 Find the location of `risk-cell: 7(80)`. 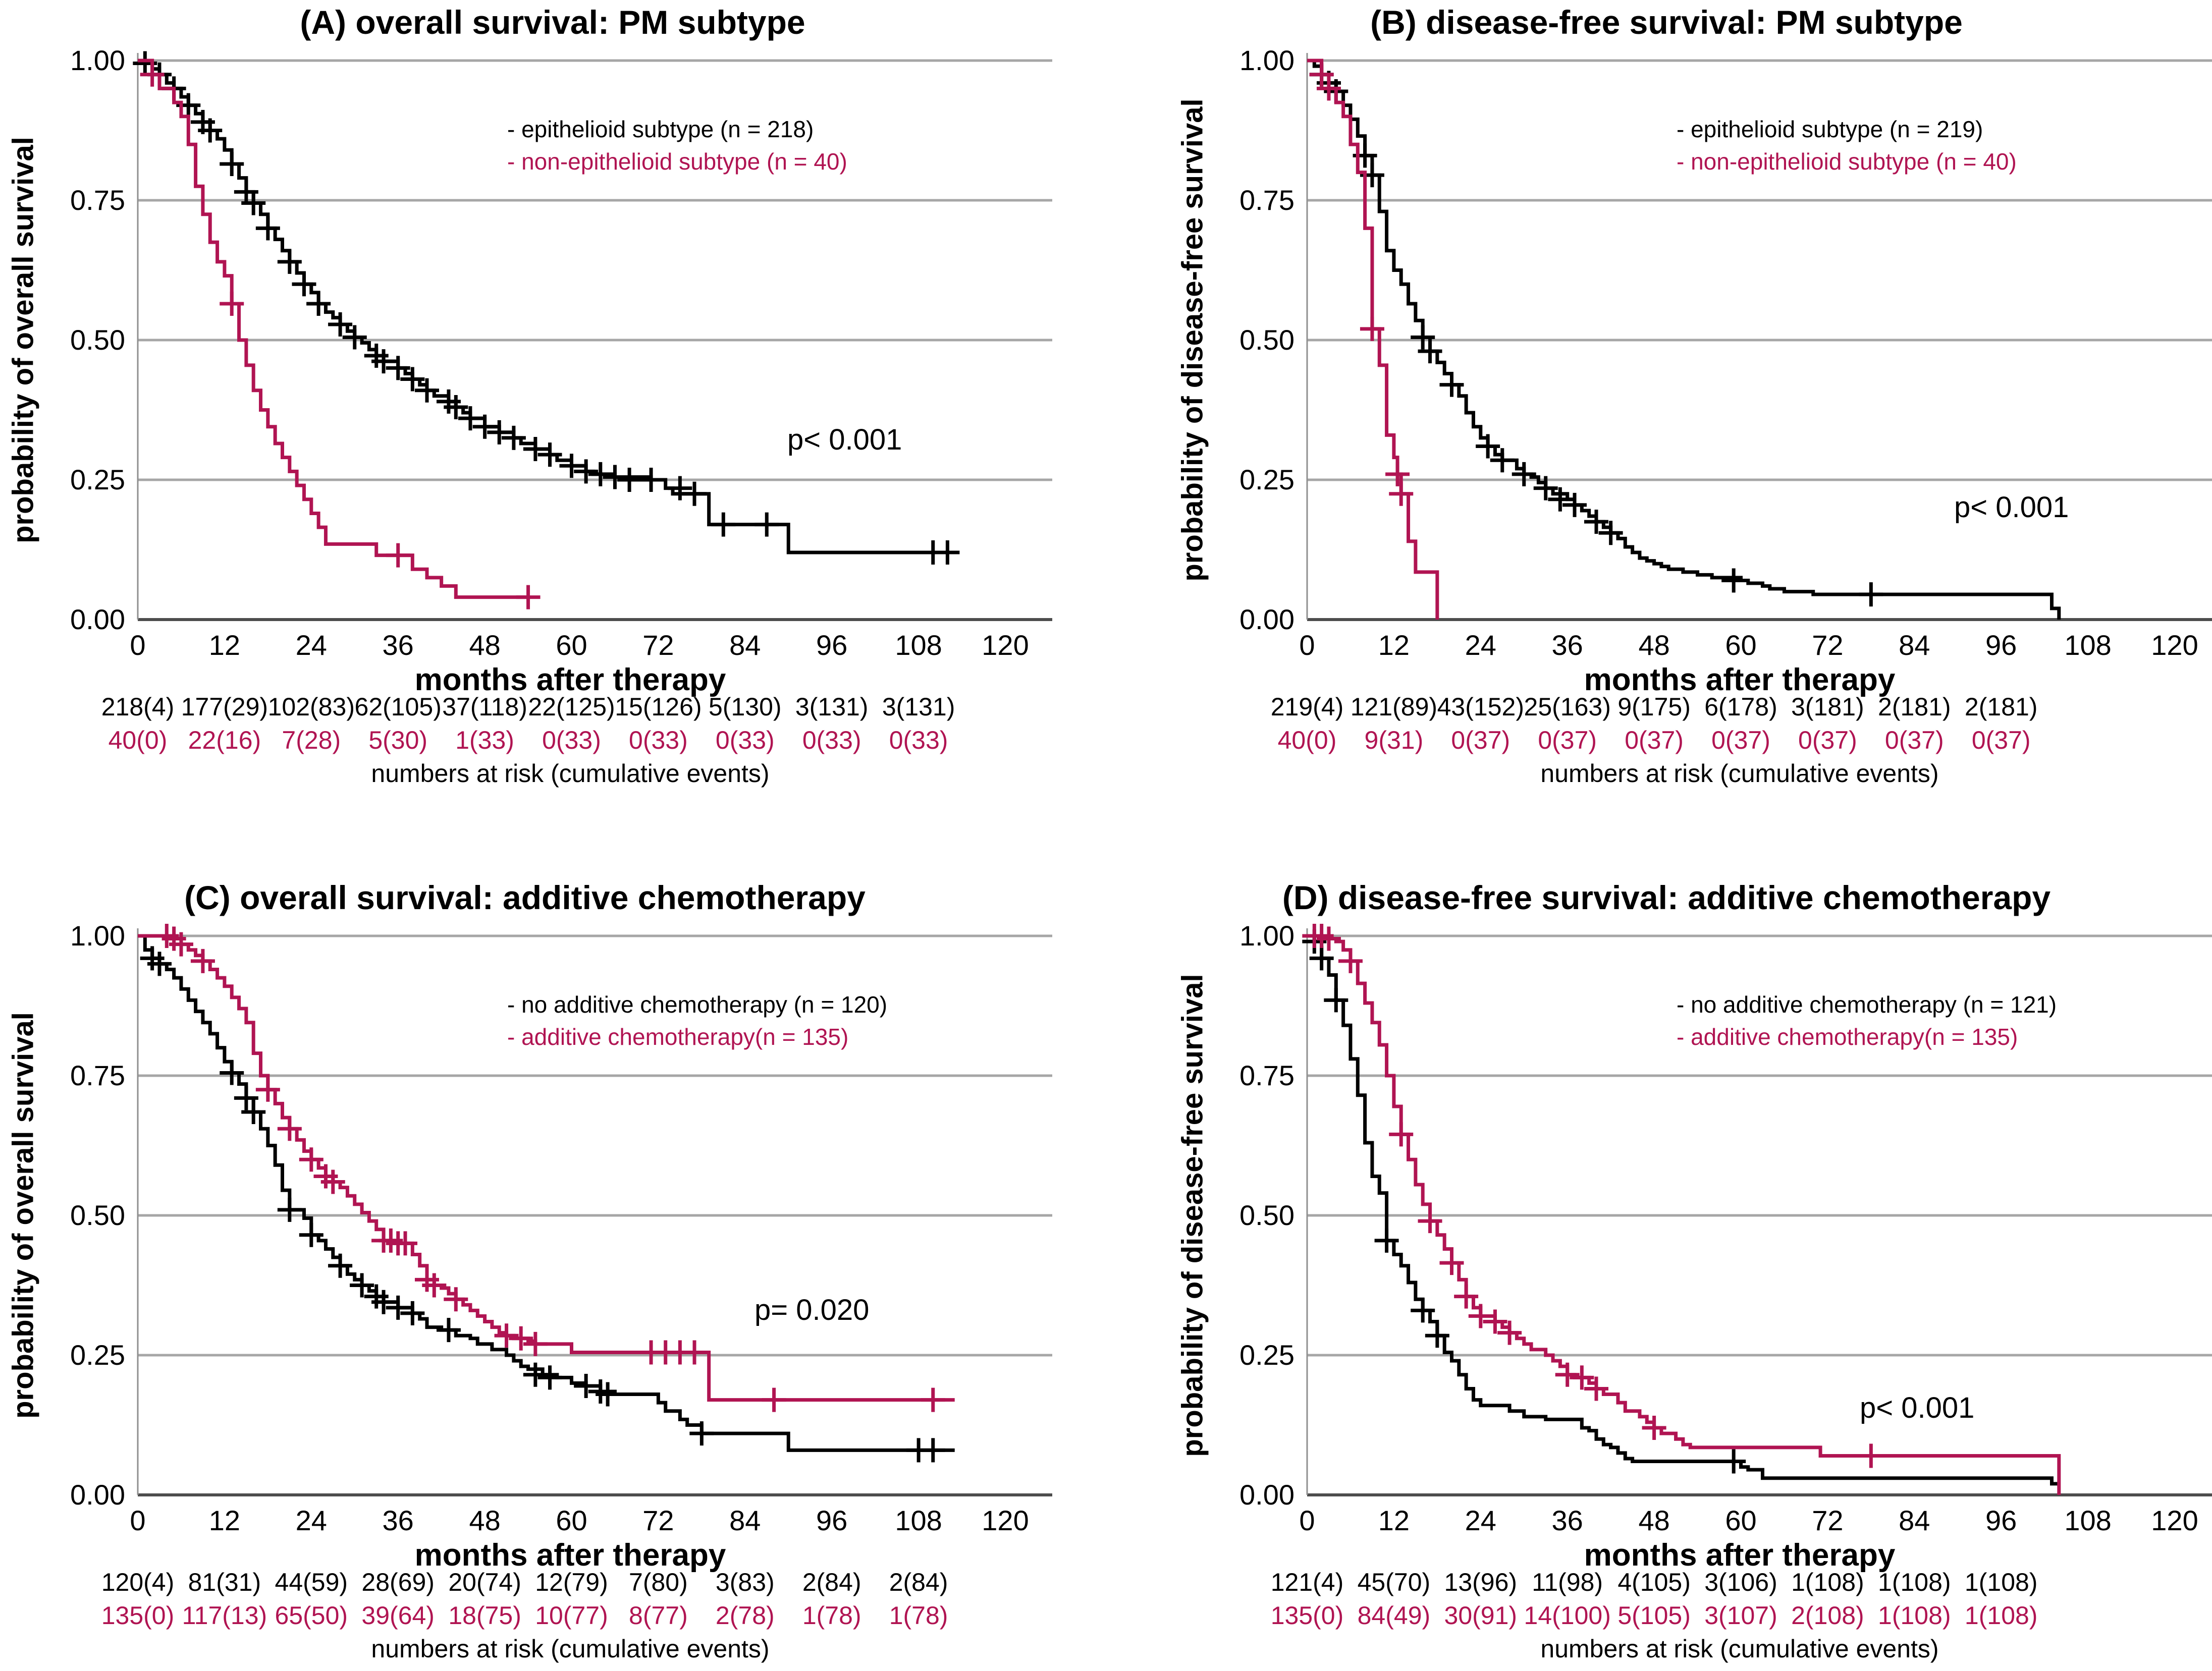

risk-cell: 7(80) is located at coordinates (658, 1582).